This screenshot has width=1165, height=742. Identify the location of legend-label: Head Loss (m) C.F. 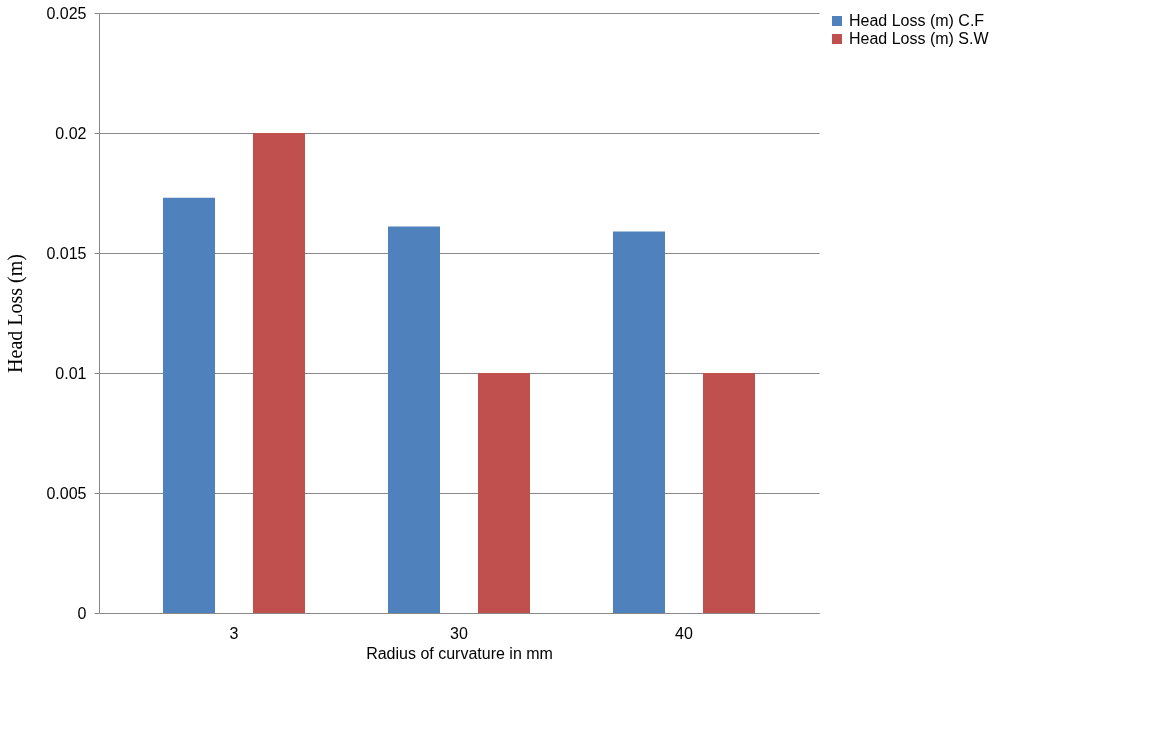
(917, 20).